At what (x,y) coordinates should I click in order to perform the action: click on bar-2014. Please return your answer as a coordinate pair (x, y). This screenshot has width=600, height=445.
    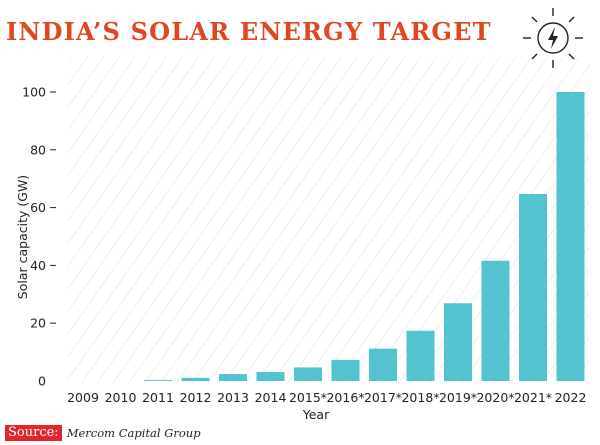
    Looking at the image, I should click on (270, 376).